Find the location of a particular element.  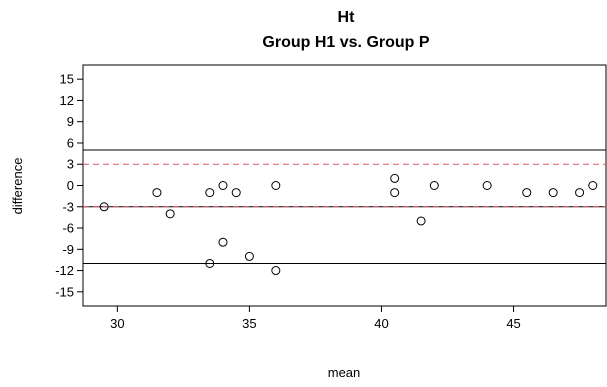

y-axis-label: difference is located at coordinates (17, 186).